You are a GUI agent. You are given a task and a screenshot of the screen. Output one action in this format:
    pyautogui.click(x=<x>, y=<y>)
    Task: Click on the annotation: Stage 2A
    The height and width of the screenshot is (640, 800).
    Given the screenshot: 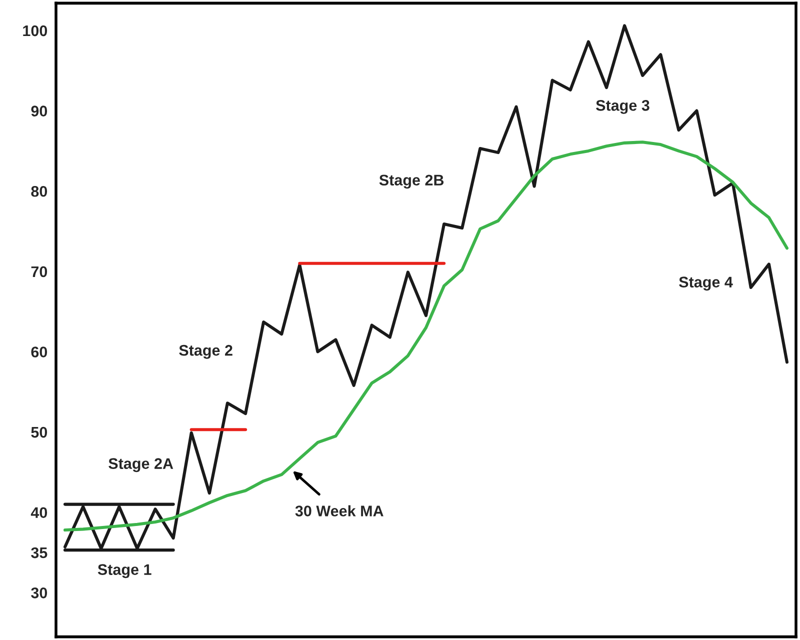 What is the action you would take?
    pyautogui.click(x=141, y=465)
    